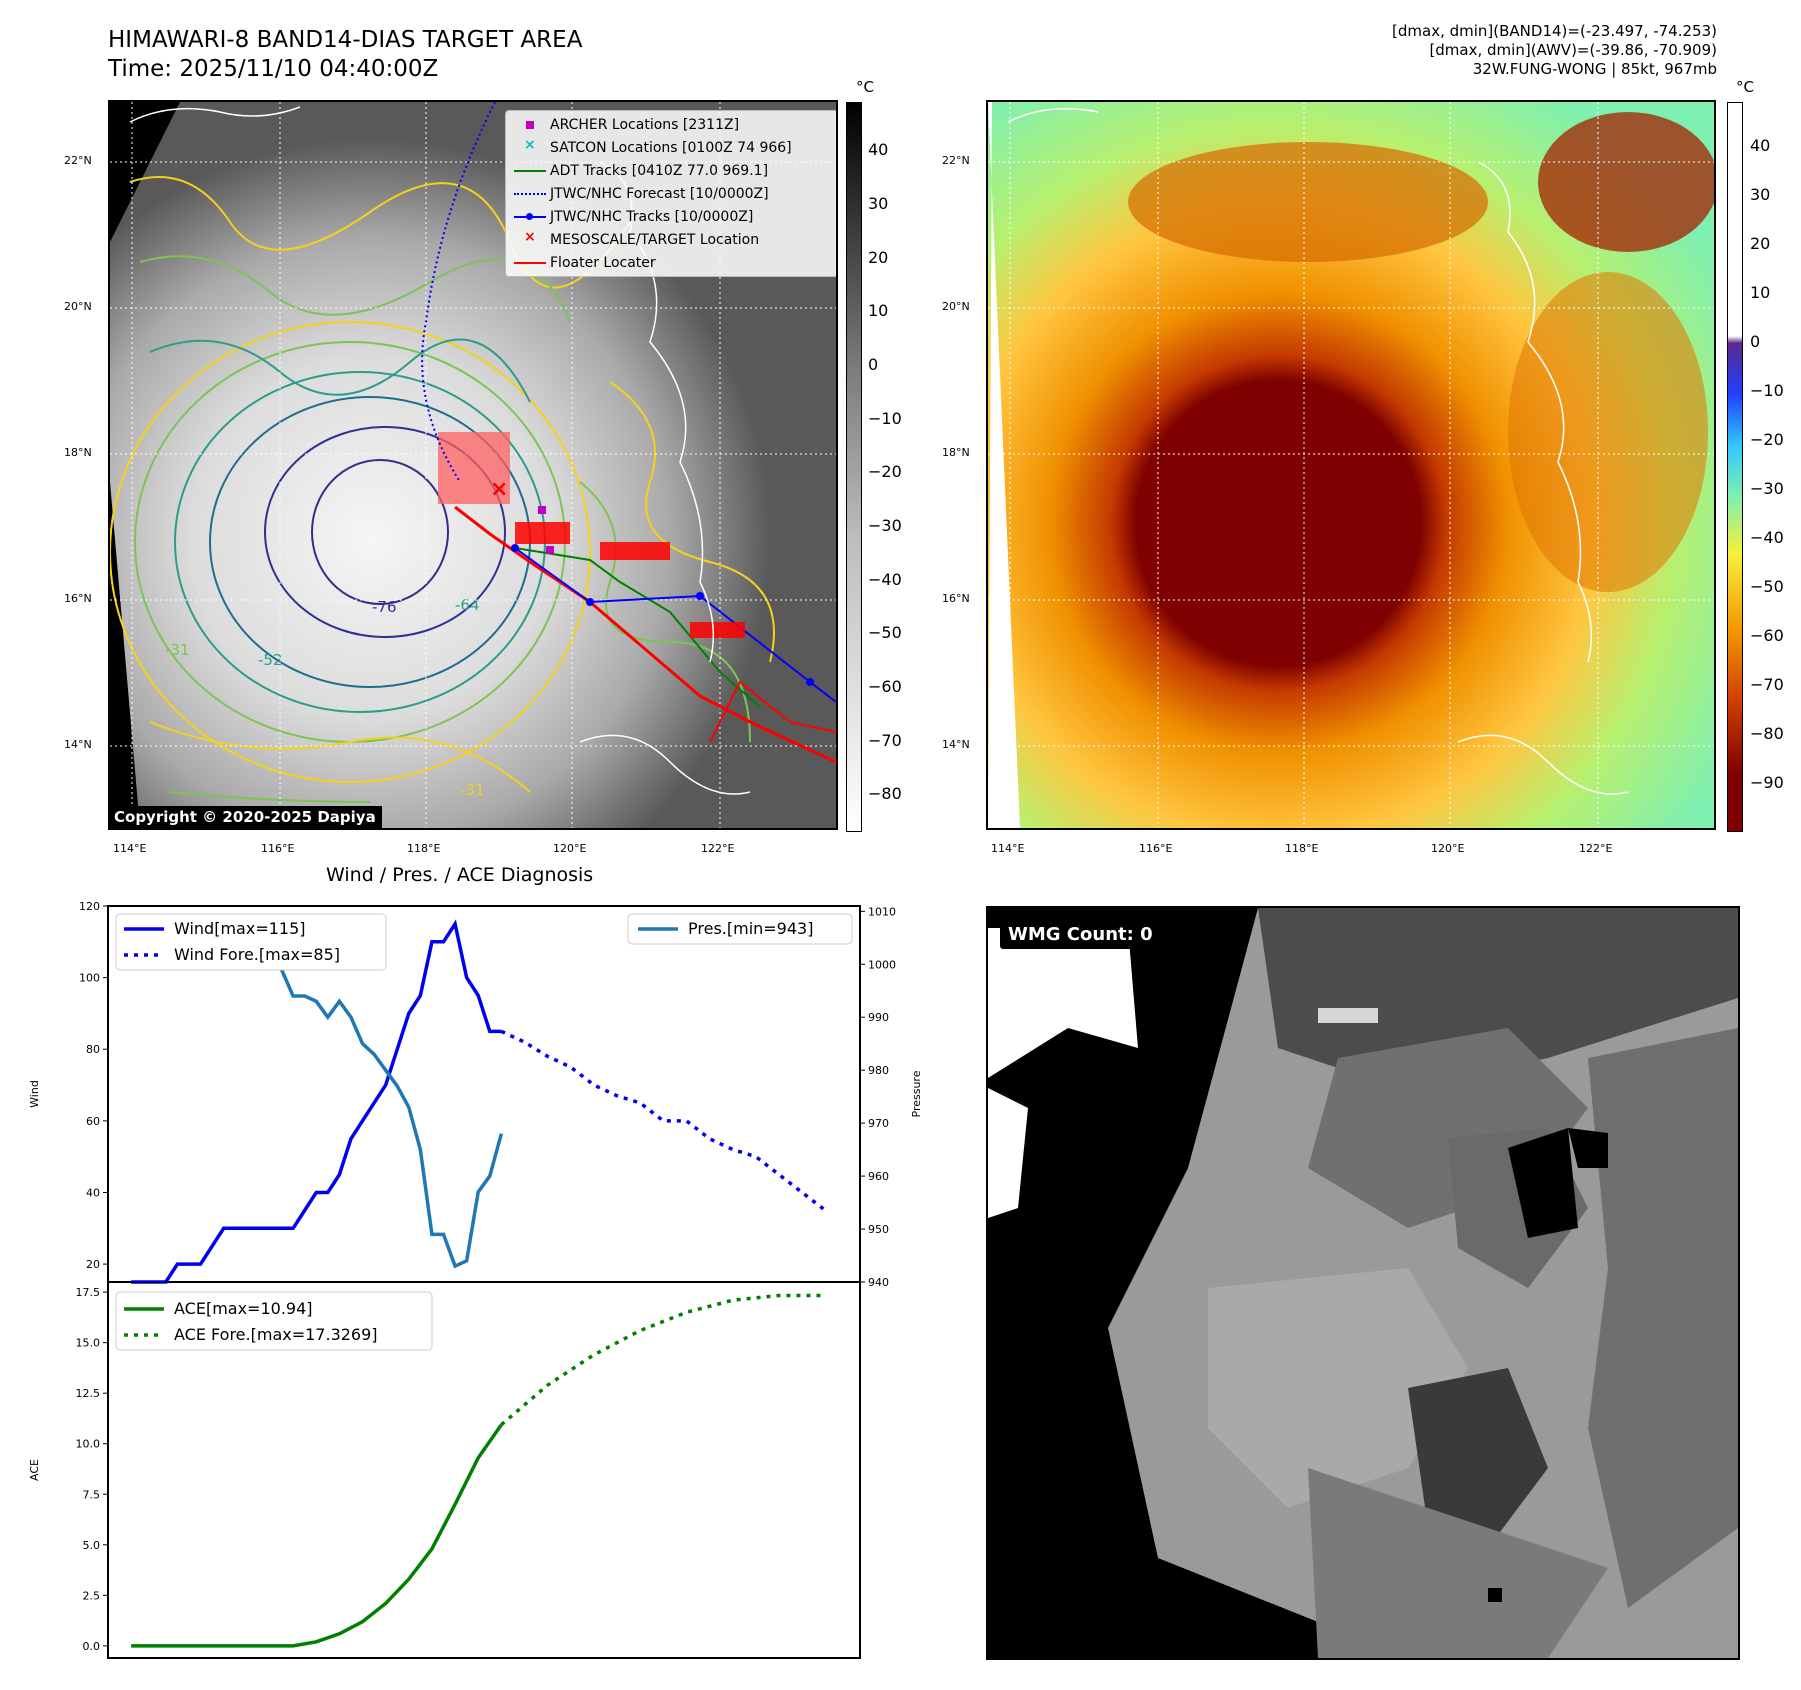 This screenshot has height=1690, width=1801. Describe the element at coordinates (854, 467) in the screenshot. I see `colorbar-gray` at that location.